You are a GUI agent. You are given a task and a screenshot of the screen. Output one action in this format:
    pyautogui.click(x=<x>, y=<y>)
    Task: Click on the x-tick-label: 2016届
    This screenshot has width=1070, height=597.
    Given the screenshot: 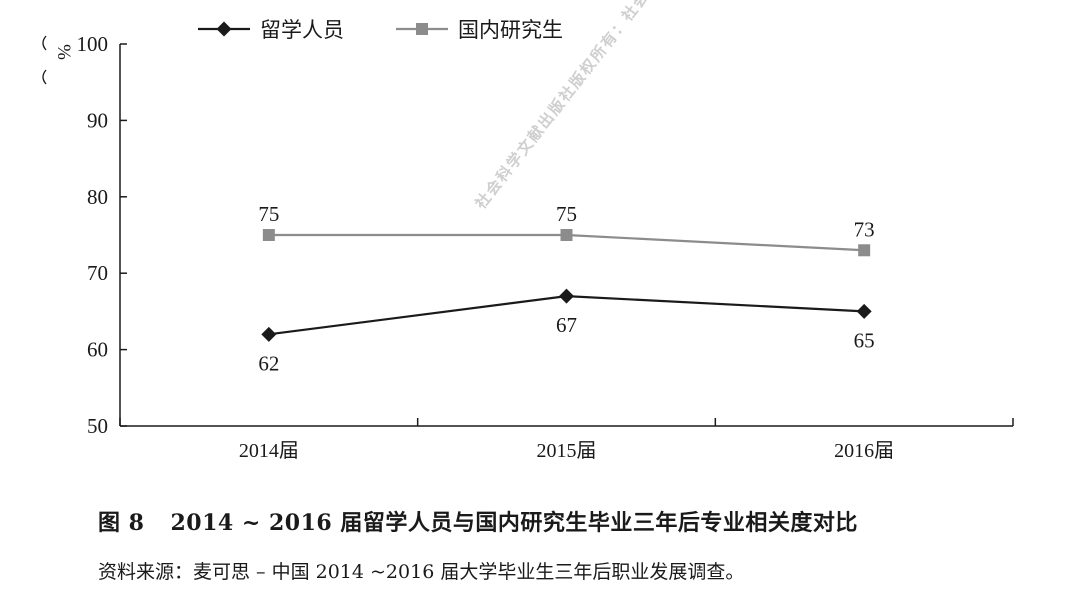 What is the action you would take?
    pyautogui.click(x=864, y=451)
    